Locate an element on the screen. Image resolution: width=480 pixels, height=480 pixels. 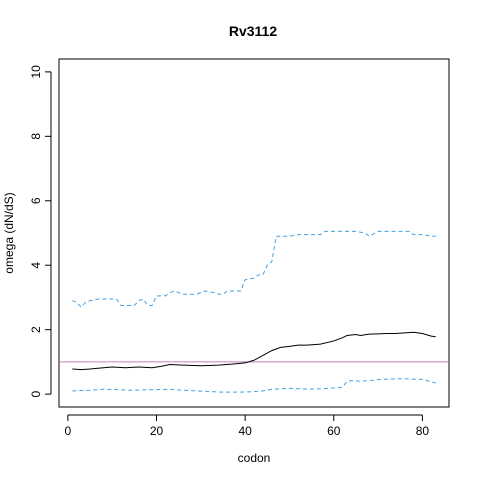
y-tick-label: 0 is located at coordinates (36, 393).